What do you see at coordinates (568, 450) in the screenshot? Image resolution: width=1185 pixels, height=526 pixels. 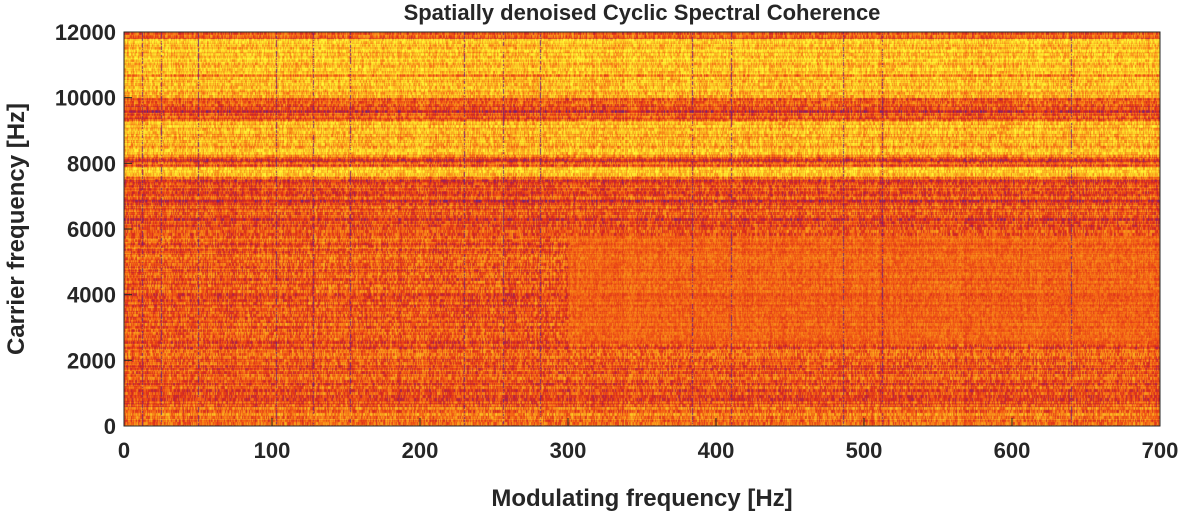 I see `x-tick-label: 300` at bounding box center [568, 450].